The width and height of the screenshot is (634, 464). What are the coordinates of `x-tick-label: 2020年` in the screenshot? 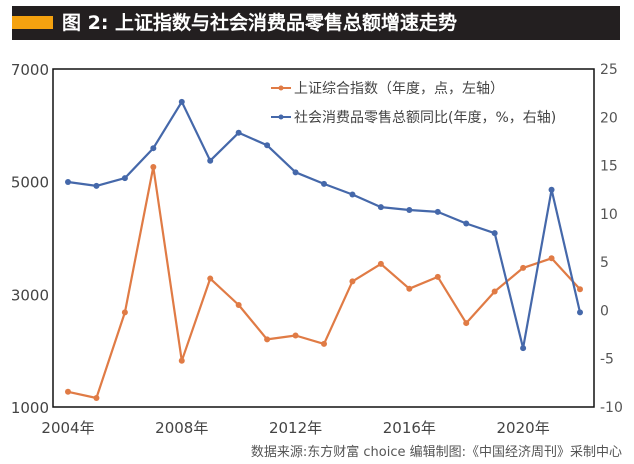 It's located at (523, 428).